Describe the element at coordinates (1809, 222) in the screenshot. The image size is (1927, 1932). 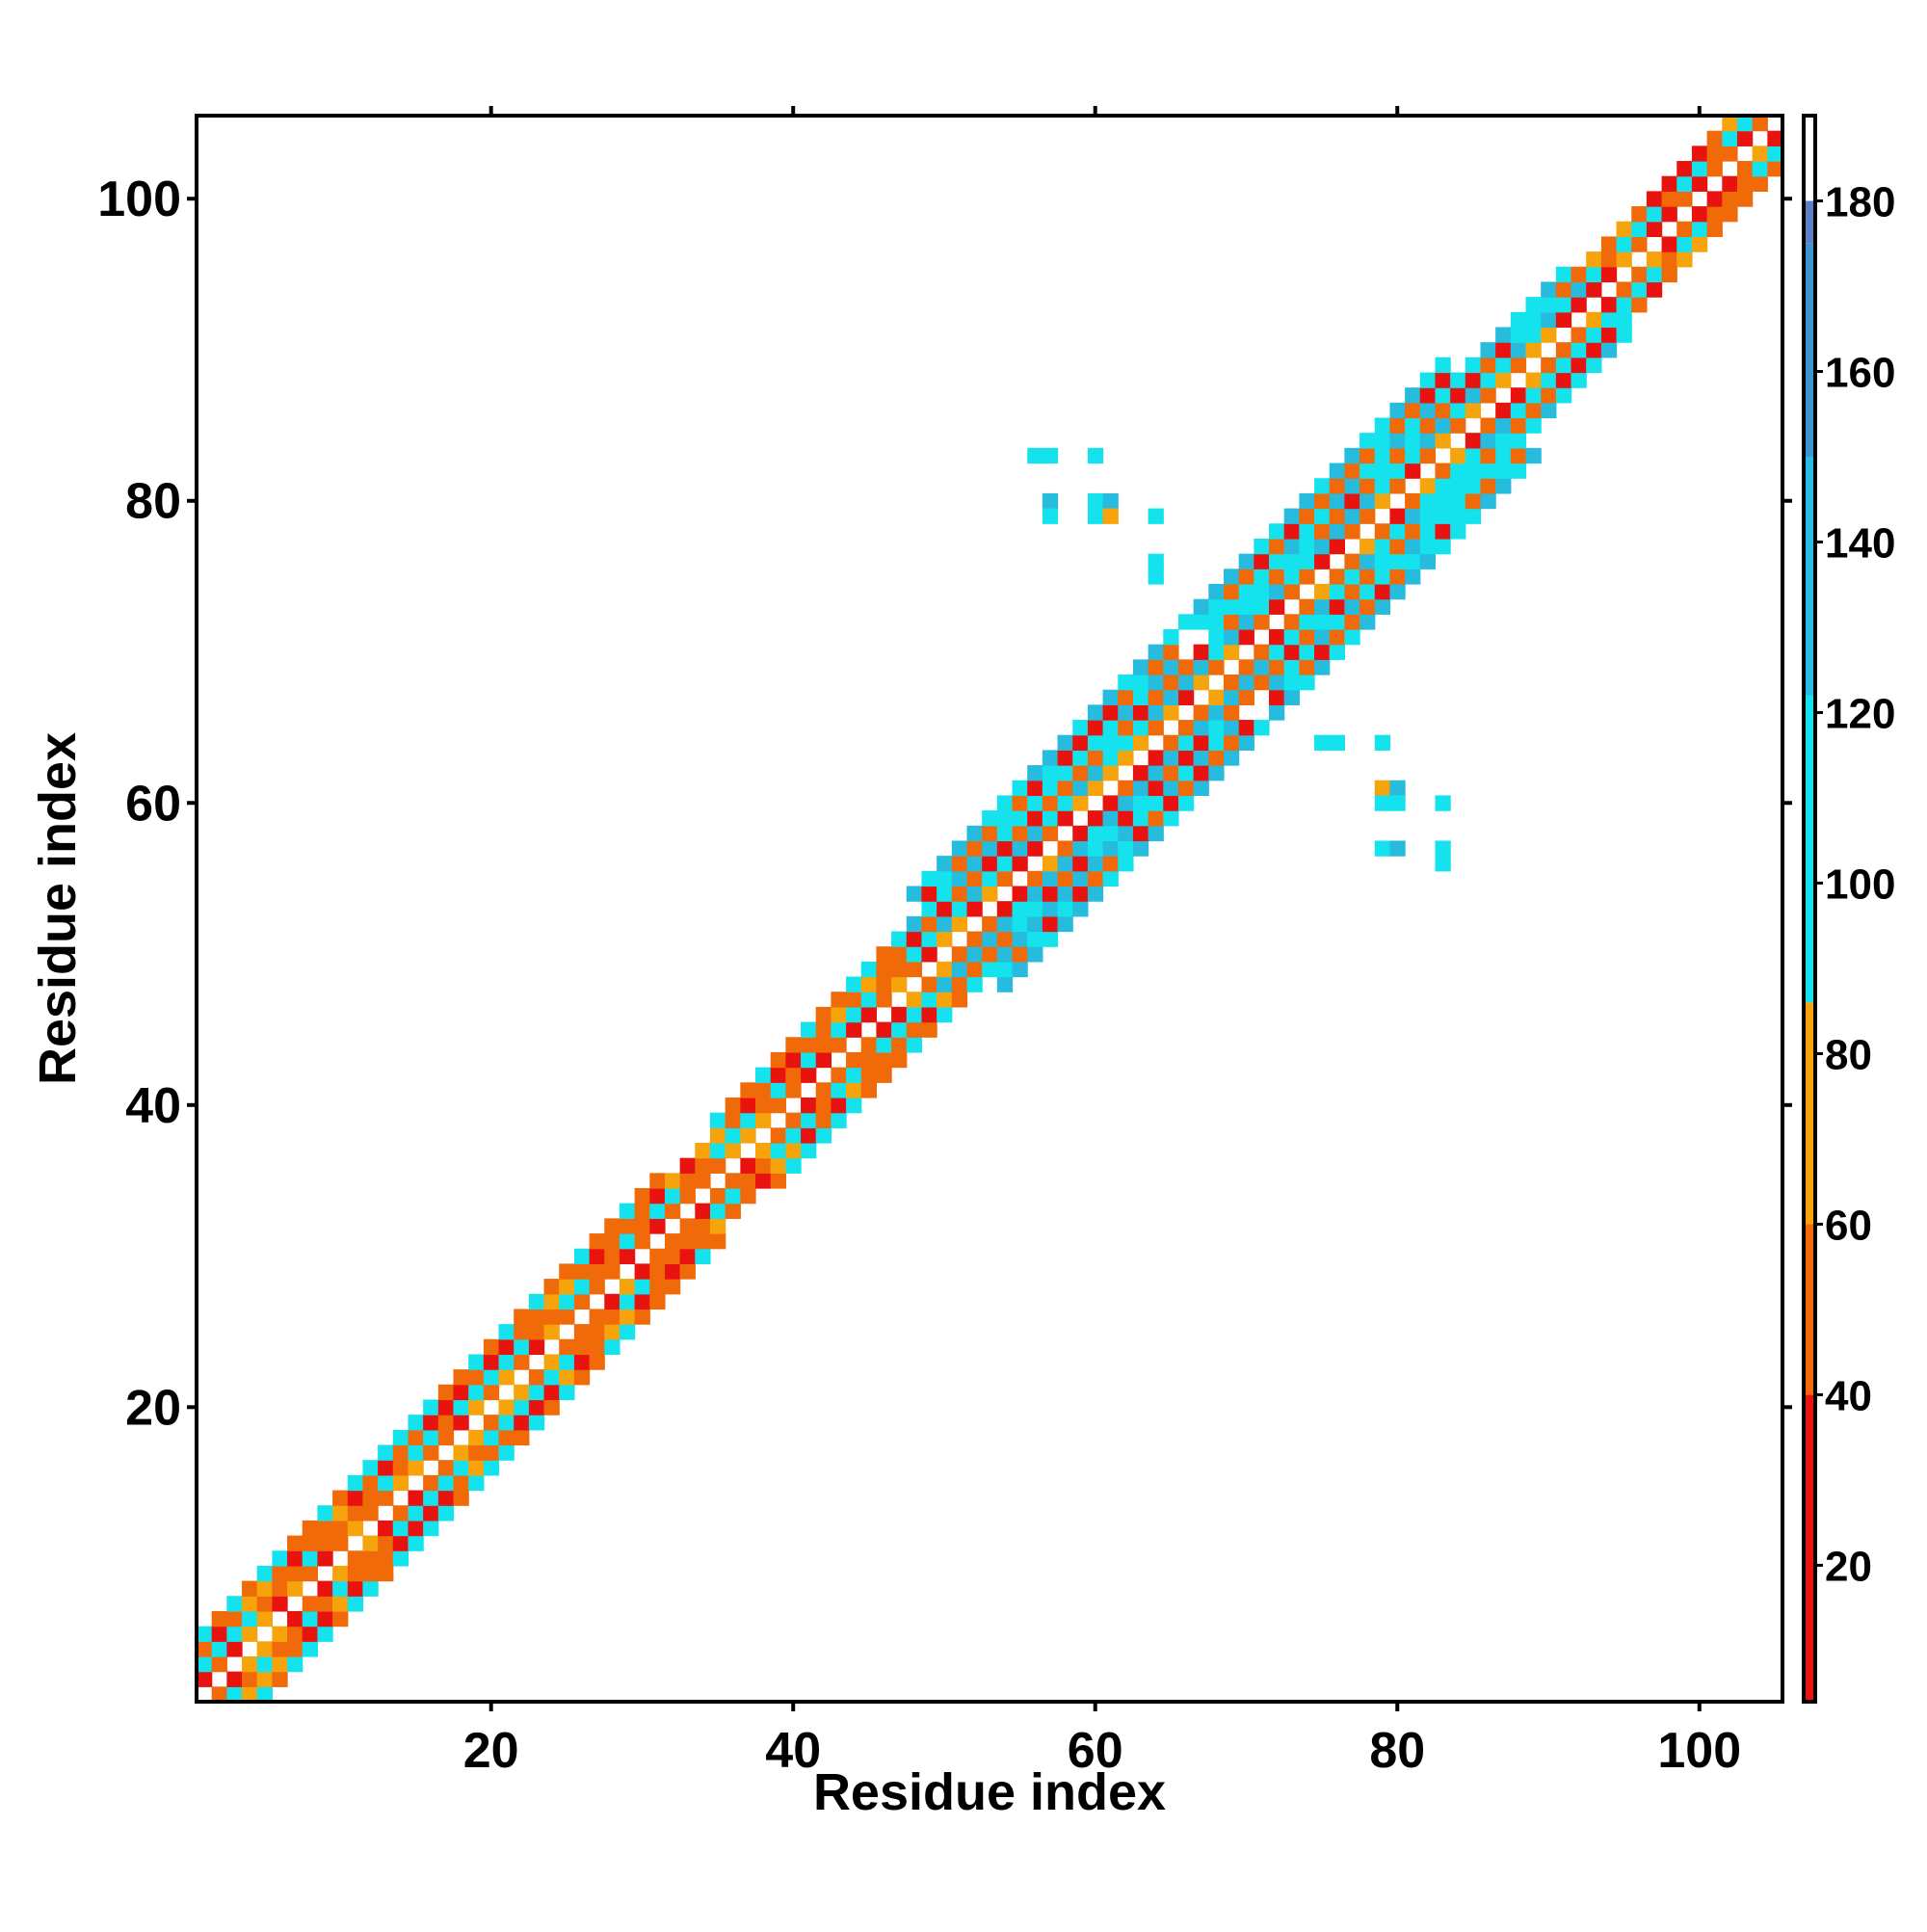
I see `colorbar-segment` at that location.